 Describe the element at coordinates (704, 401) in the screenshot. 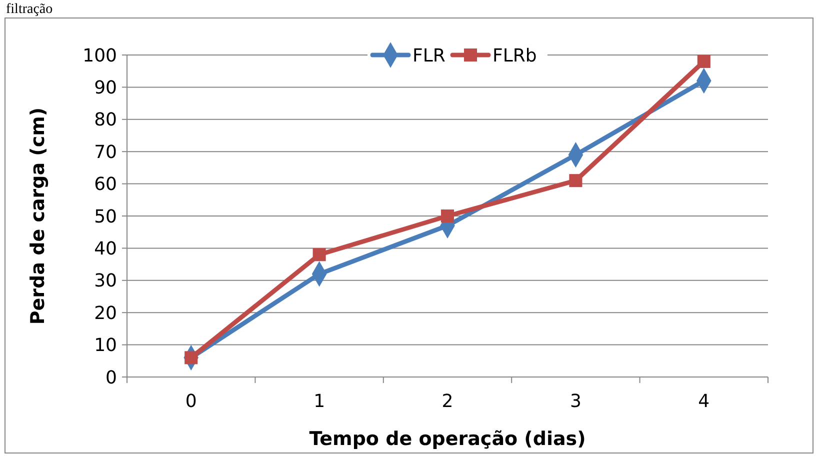

I see `x-tick-label: 4` at that location.